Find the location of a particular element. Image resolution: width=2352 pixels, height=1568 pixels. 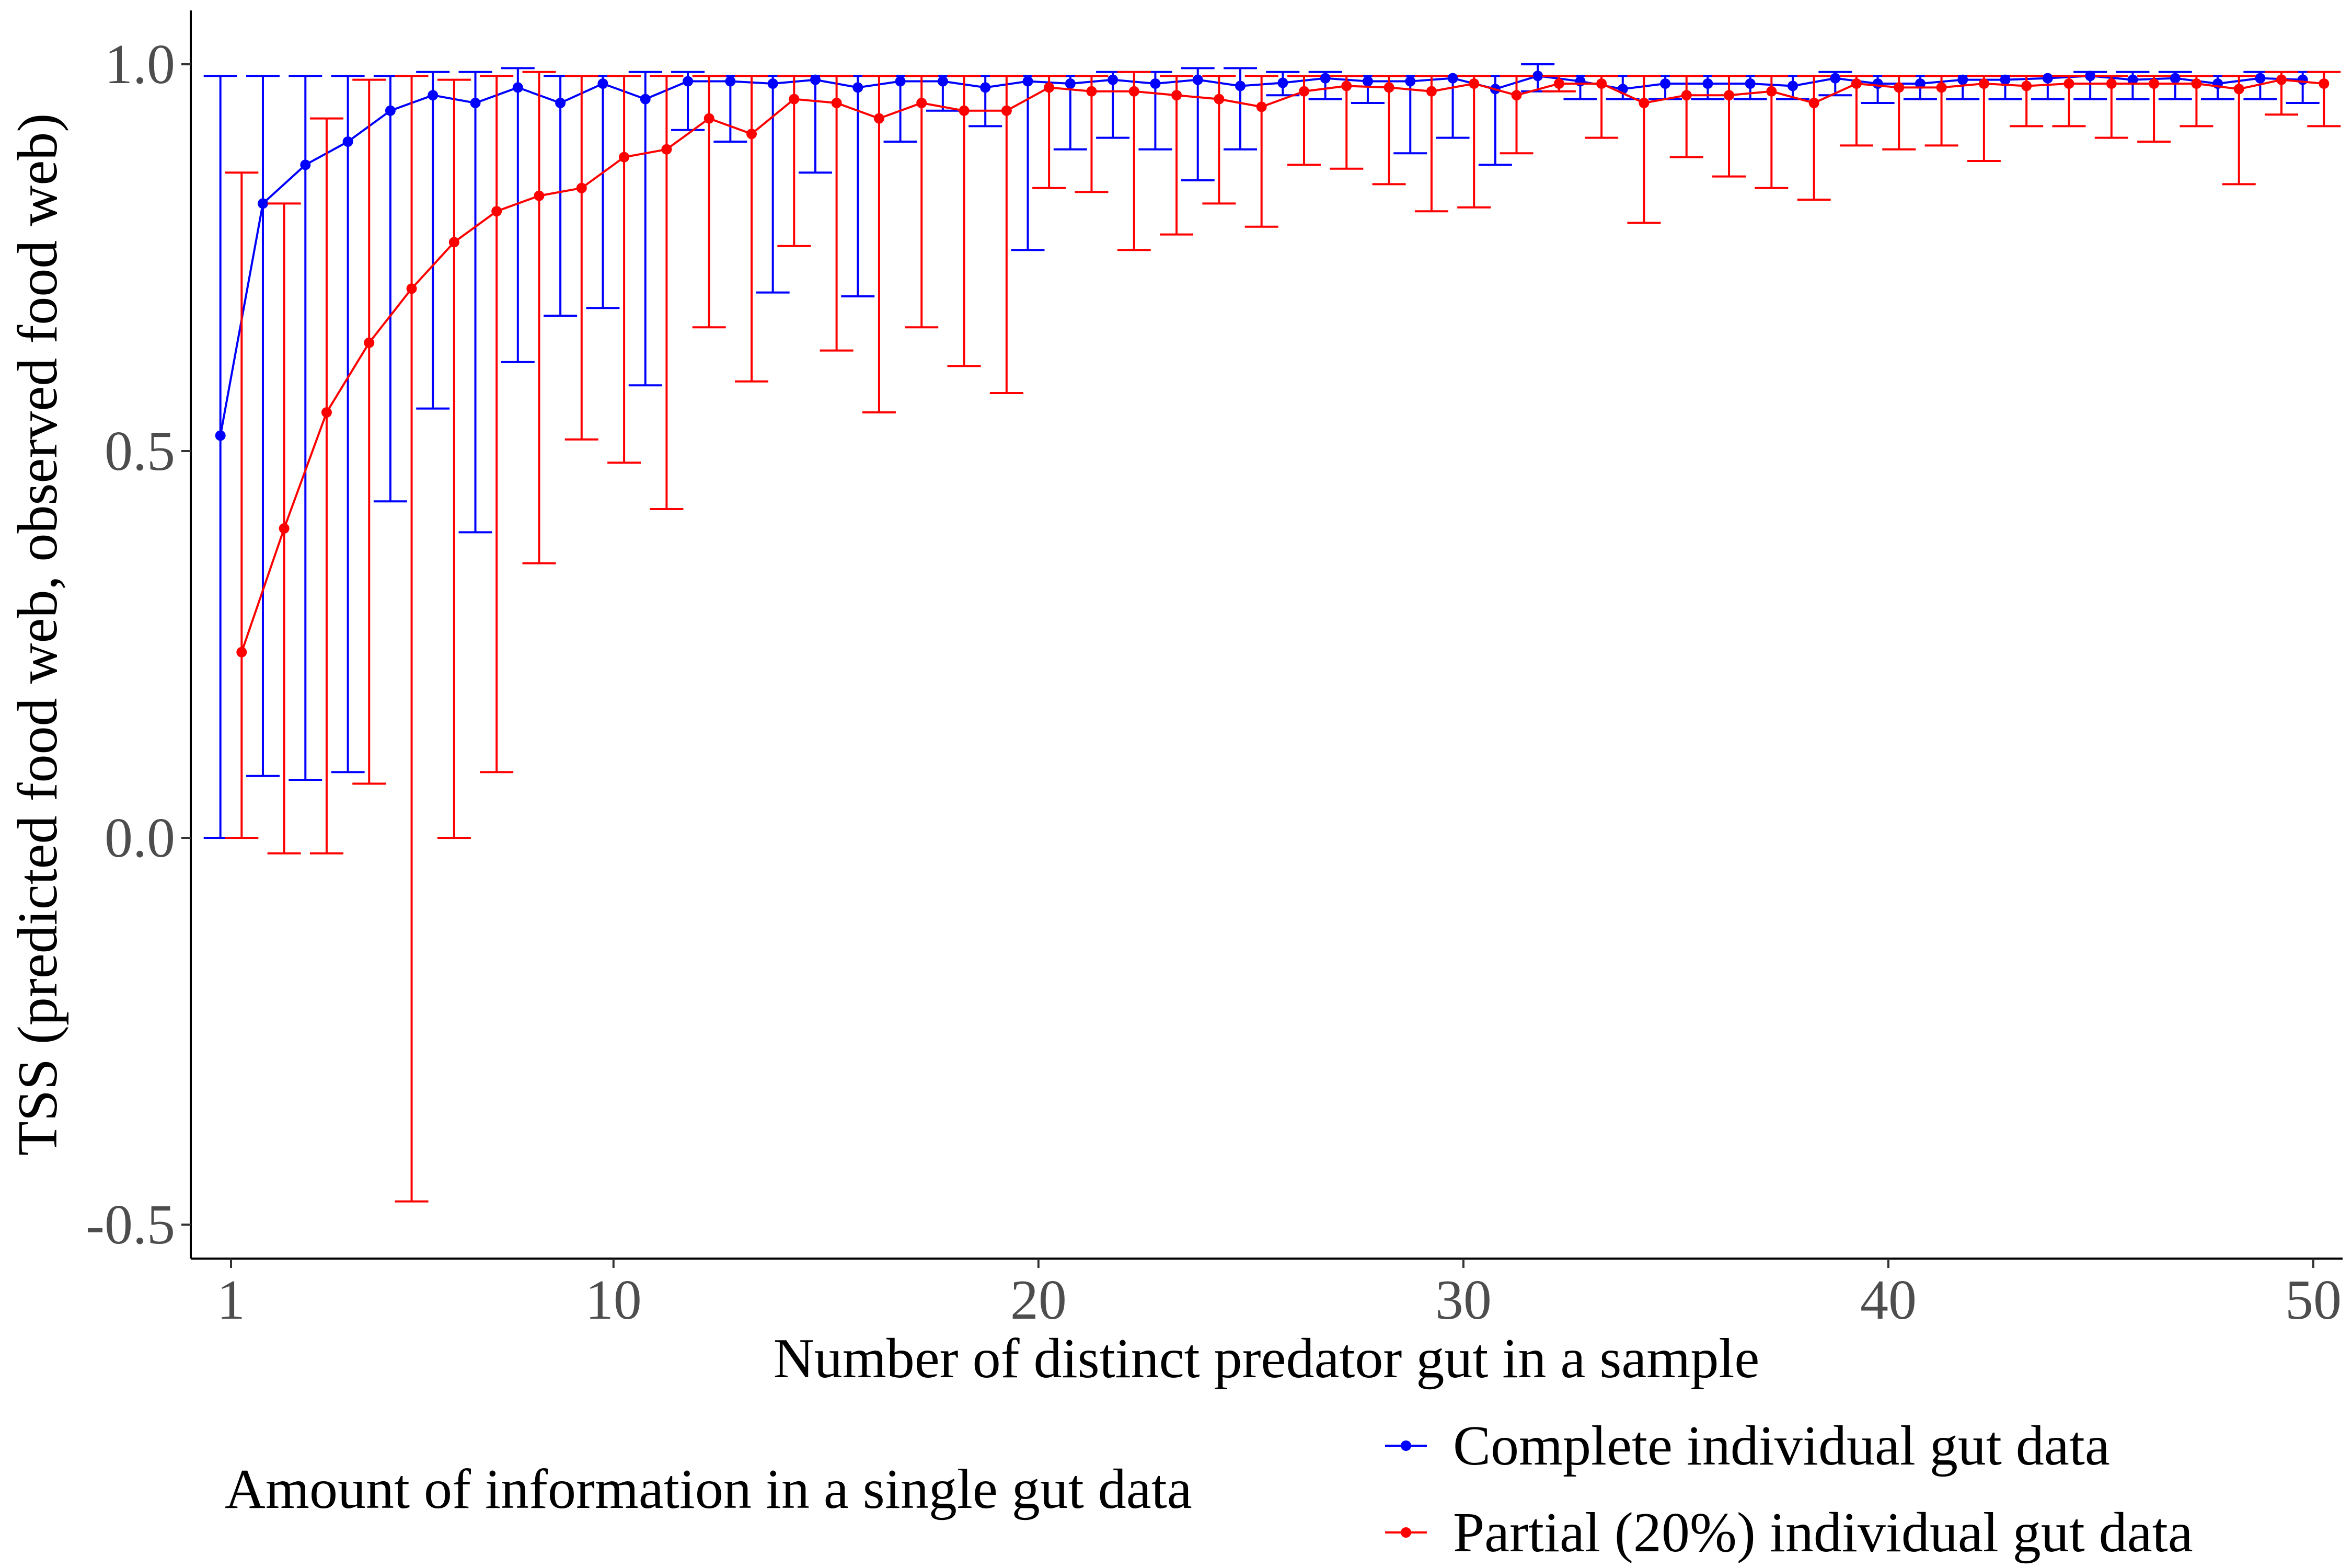

legend-key: Partial (20%) individual gut data is located at coordinates (1789, 1533).